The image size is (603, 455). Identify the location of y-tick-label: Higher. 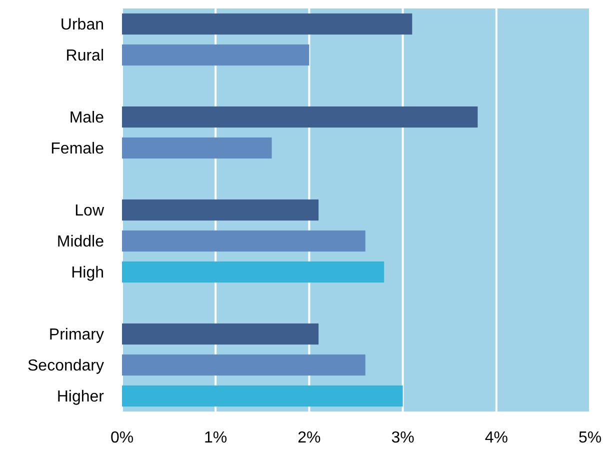
(80, 397).